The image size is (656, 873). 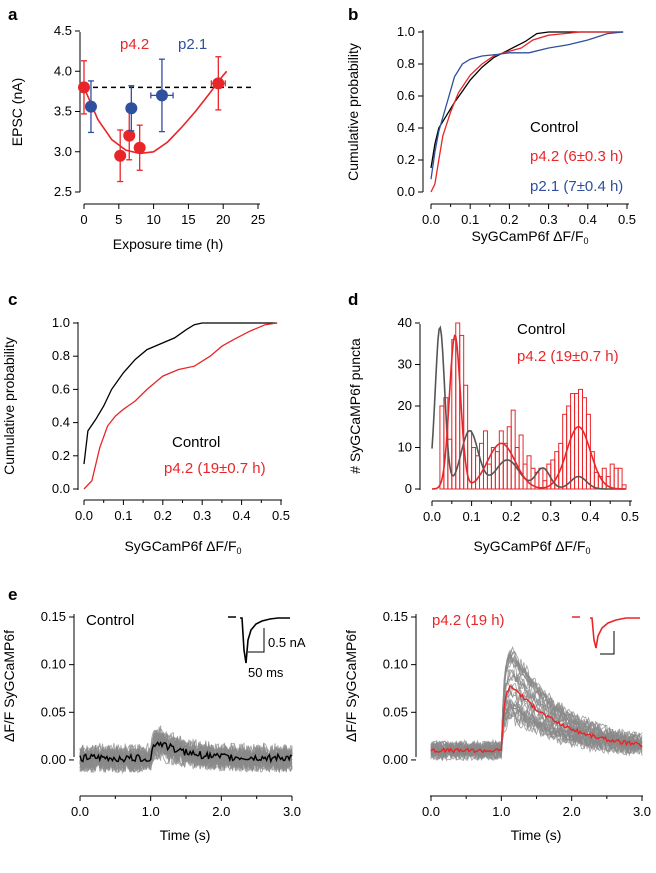 What do you see at coordinates (161, 95) in the screenshot?
I see `data-point-p2.1` at bounding box center [161, 95].